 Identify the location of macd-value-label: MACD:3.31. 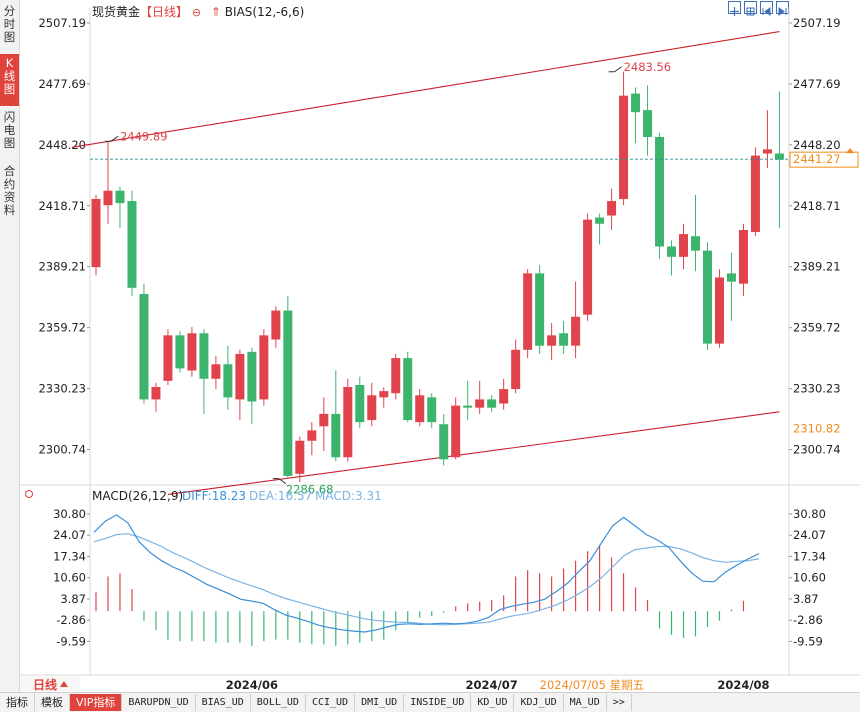
(348, 496).